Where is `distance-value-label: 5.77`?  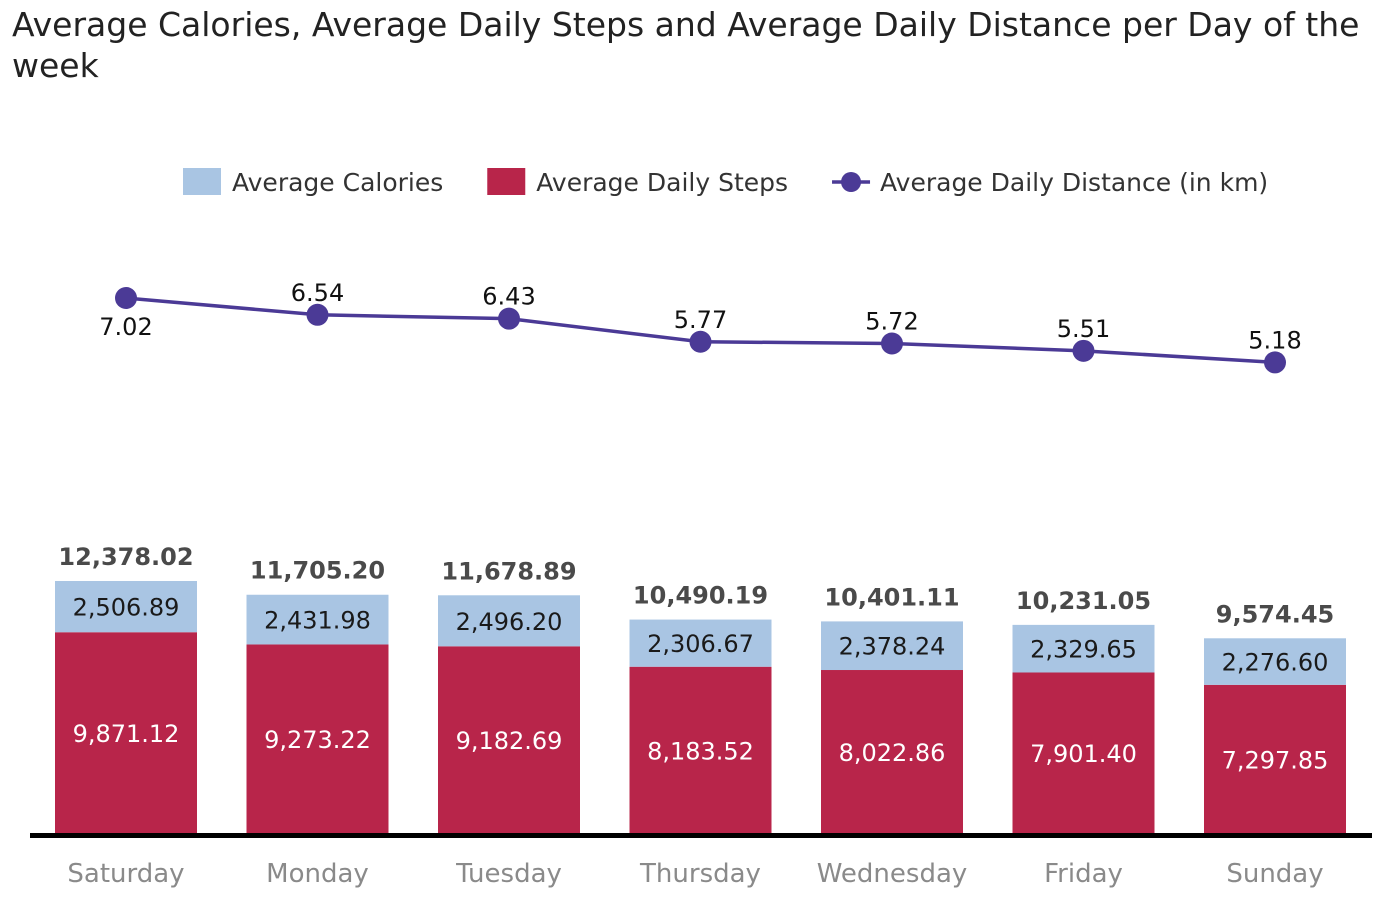 distance-value-label: 5.77 is located at coordinates (700, 320).